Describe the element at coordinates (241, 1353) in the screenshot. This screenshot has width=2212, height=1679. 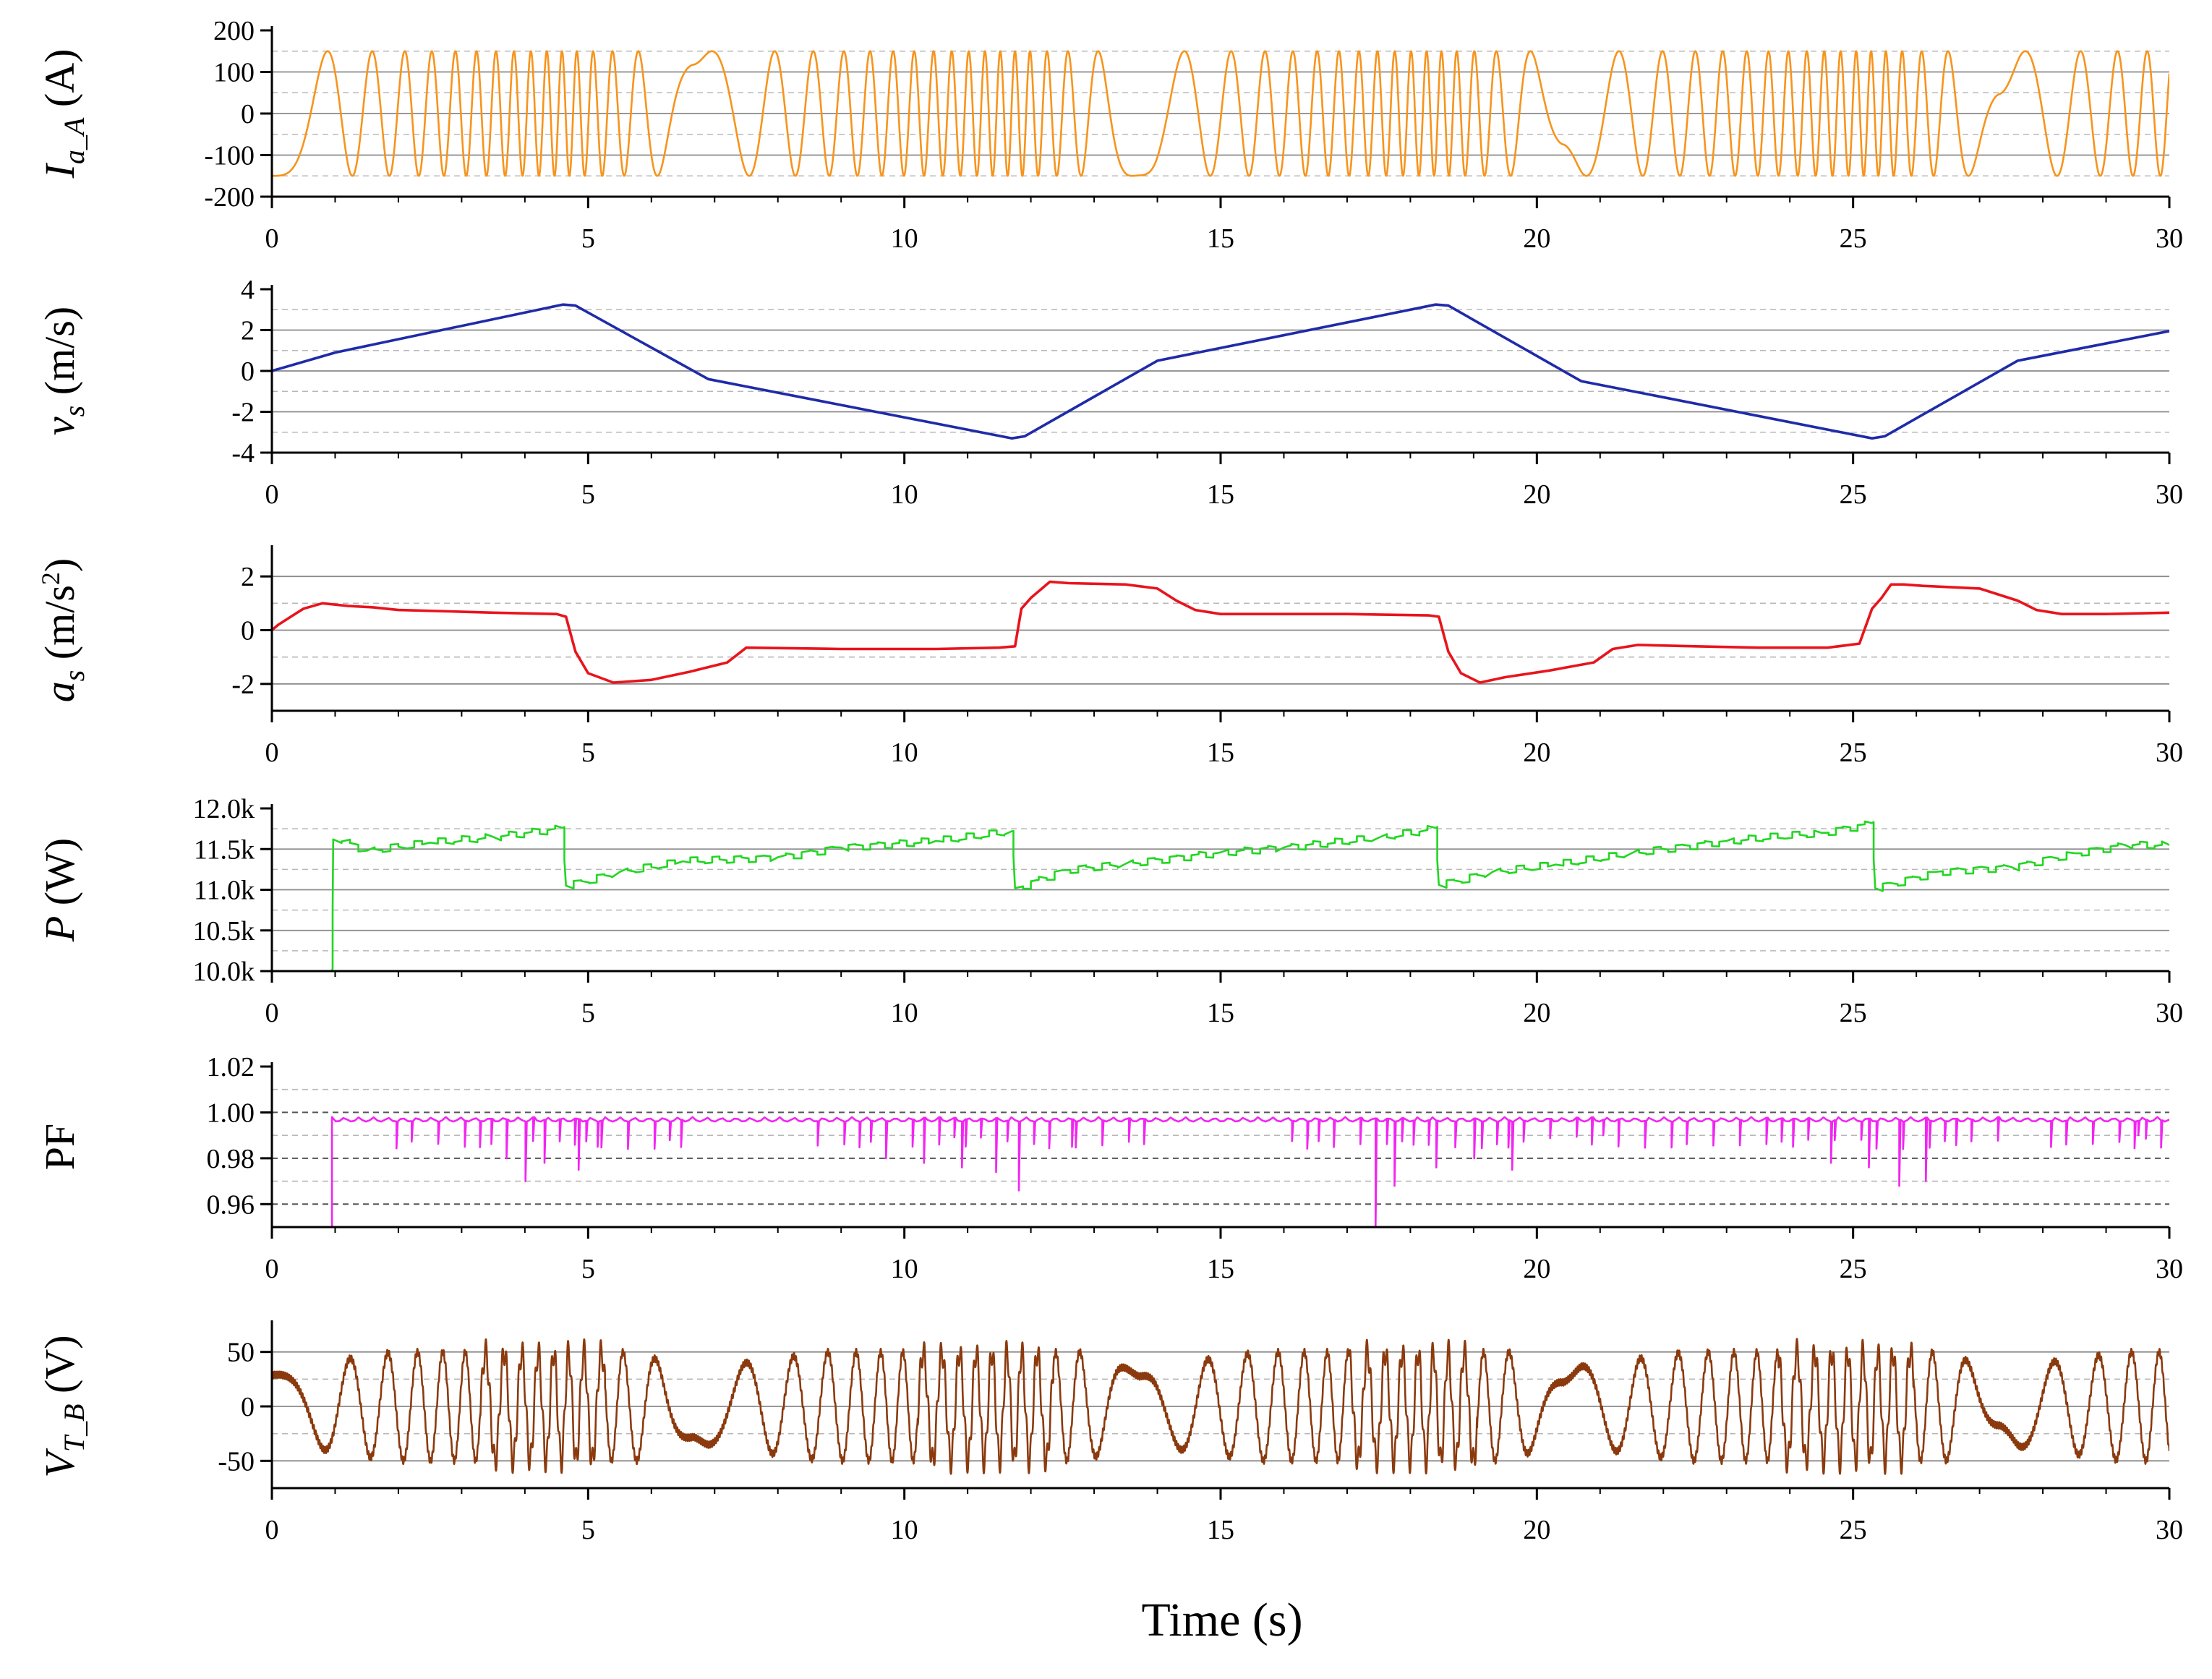
I see `y-tick-label: 50` at that location.